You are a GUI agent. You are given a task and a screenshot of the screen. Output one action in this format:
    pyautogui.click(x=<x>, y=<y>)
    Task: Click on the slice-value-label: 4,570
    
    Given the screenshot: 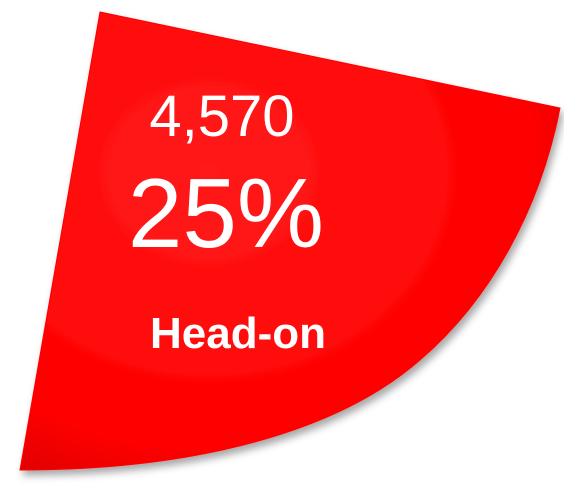 What is the action you would take?
    pyautogui.click(x=222, y=116)
    